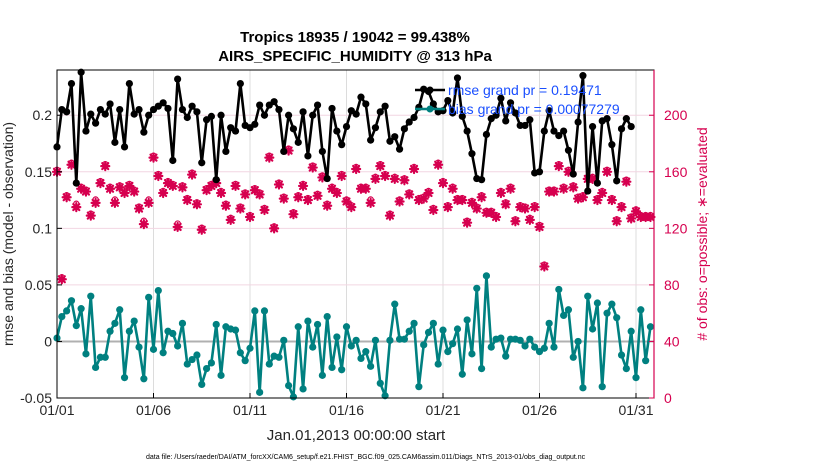  Describe the element at coordinates (676, 115) in the screenshot. I see `right-tick-label: 200` at that location.